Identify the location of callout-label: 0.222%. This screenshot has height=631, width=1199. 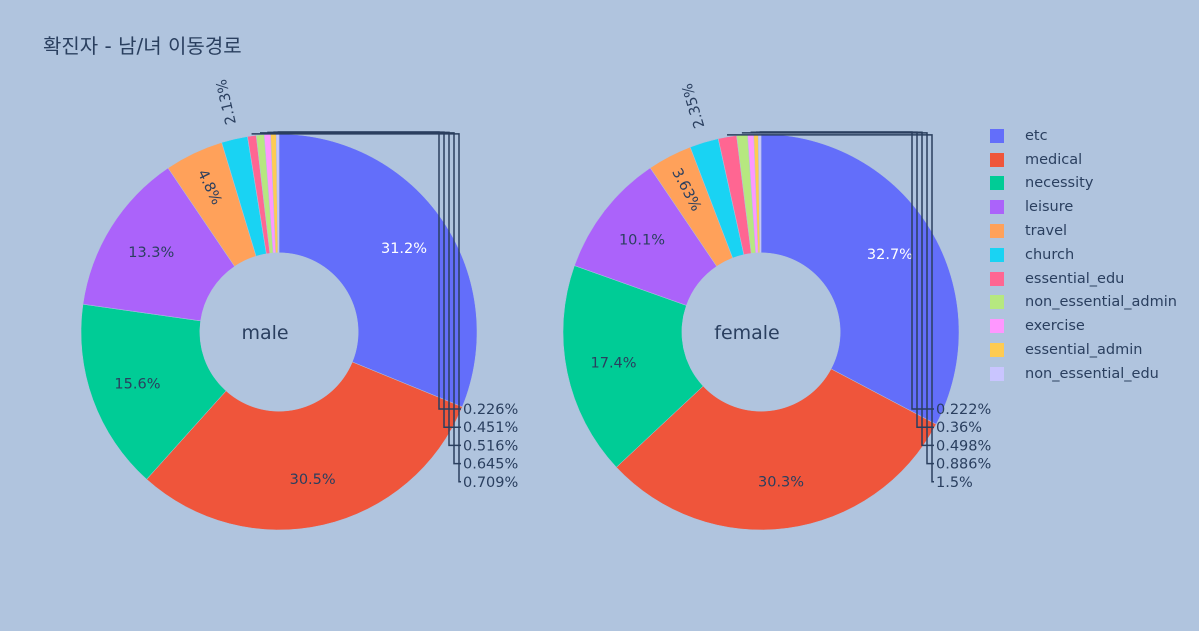
(963, 410).